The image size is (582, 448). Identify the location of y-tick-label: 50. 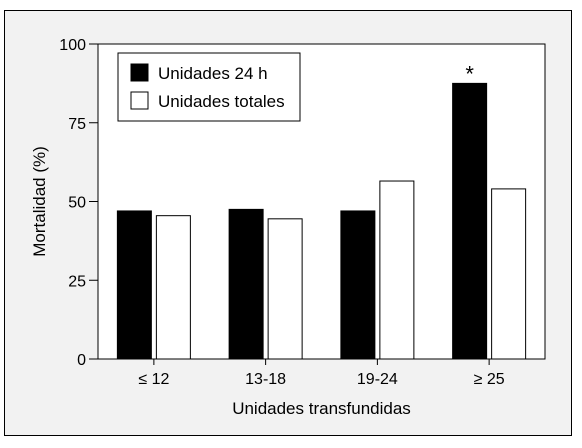
(77, 203).